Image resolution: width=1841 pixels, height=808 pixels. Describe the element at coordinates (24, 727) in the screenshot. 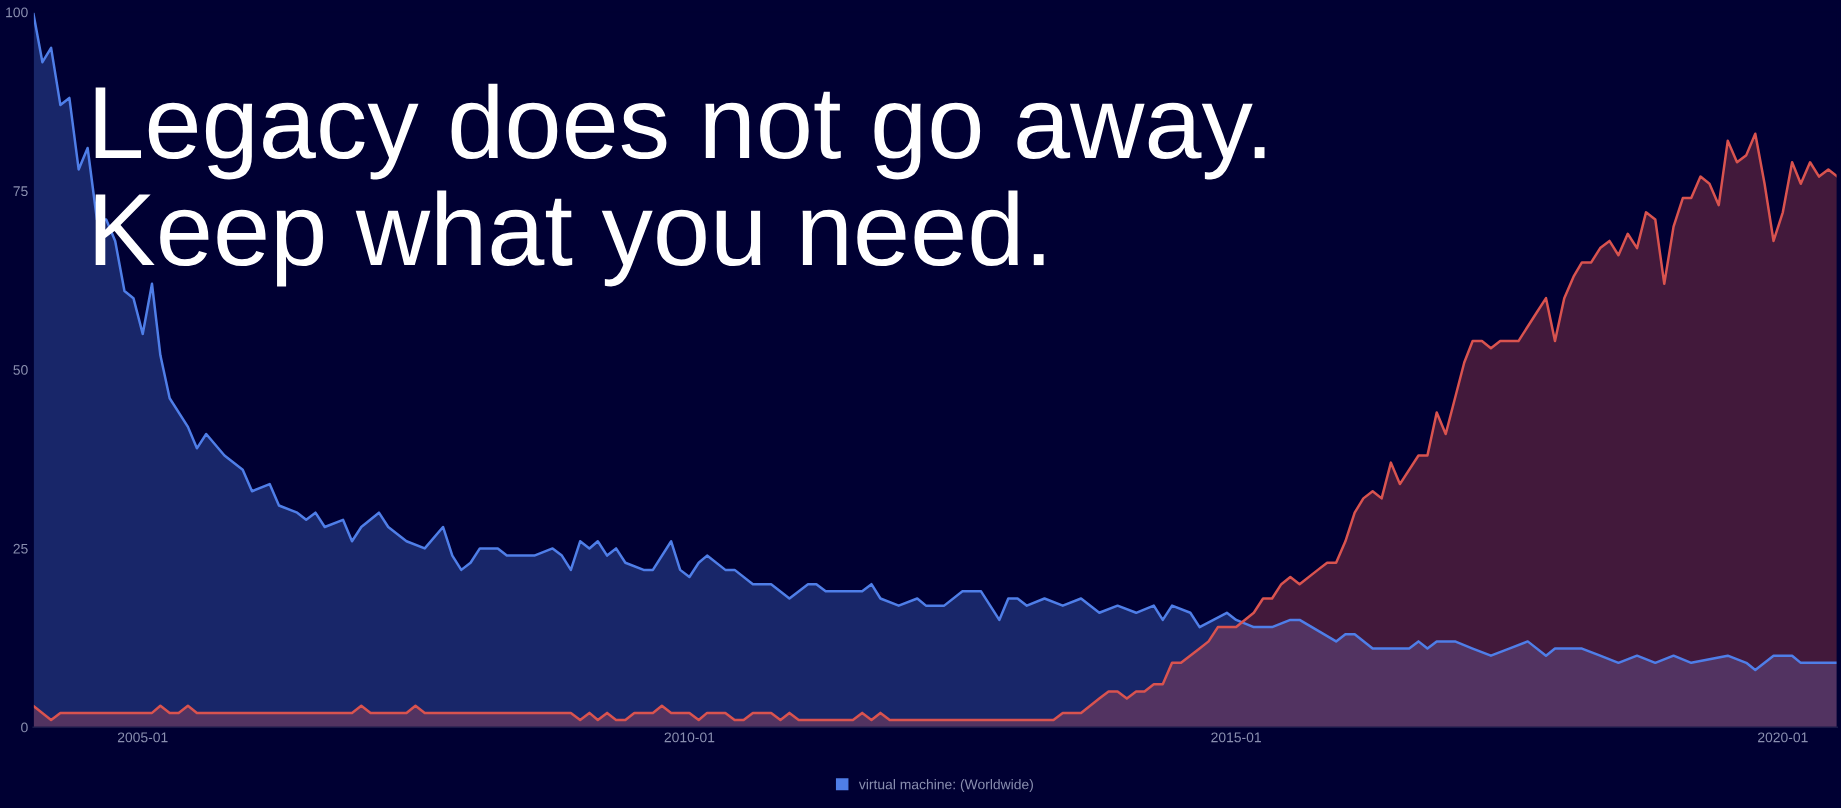

I see `y-tick-label: 0` at that location.